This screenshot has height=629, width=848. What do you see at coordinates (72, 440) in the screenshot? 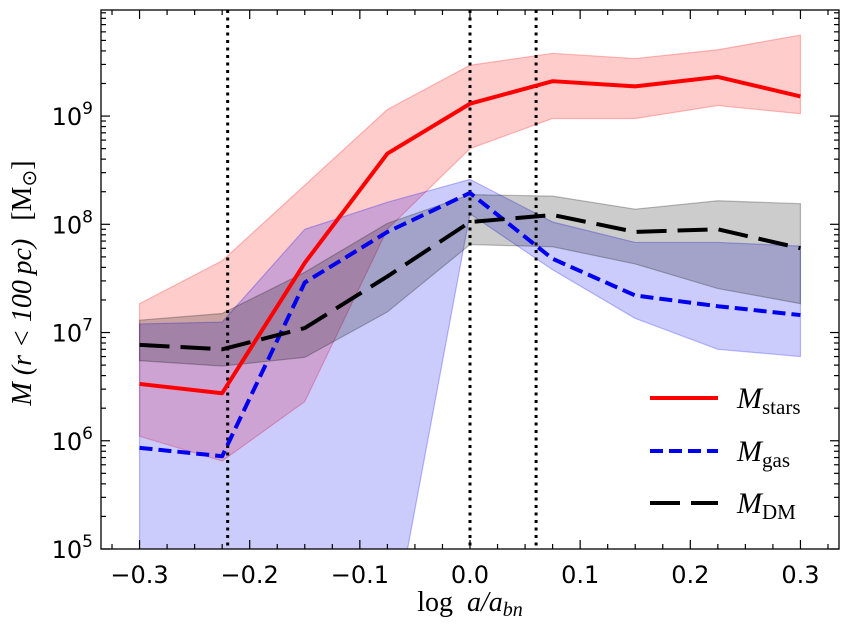
I see `y-tick-label: 10⁶` at bounding box center [72, 440].